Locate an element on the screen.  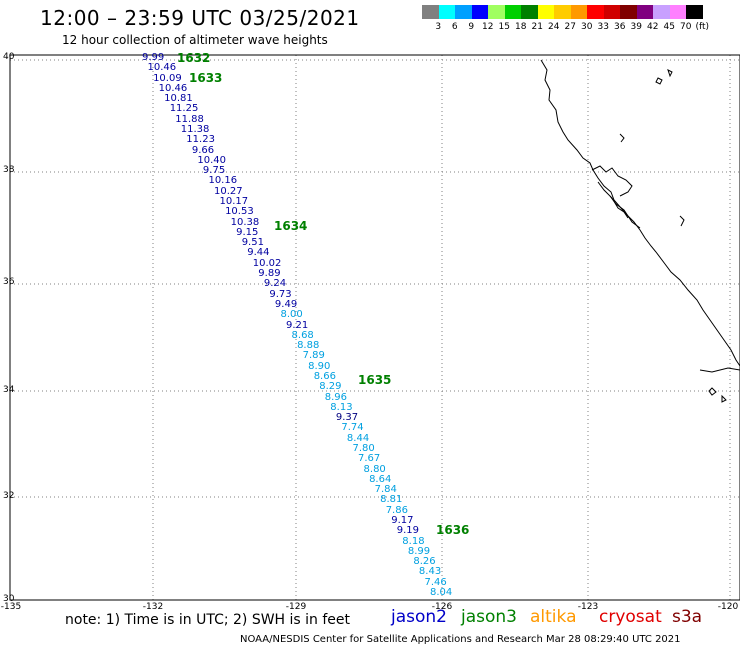
legend-label: 33 is located at coordinates (603, 27).